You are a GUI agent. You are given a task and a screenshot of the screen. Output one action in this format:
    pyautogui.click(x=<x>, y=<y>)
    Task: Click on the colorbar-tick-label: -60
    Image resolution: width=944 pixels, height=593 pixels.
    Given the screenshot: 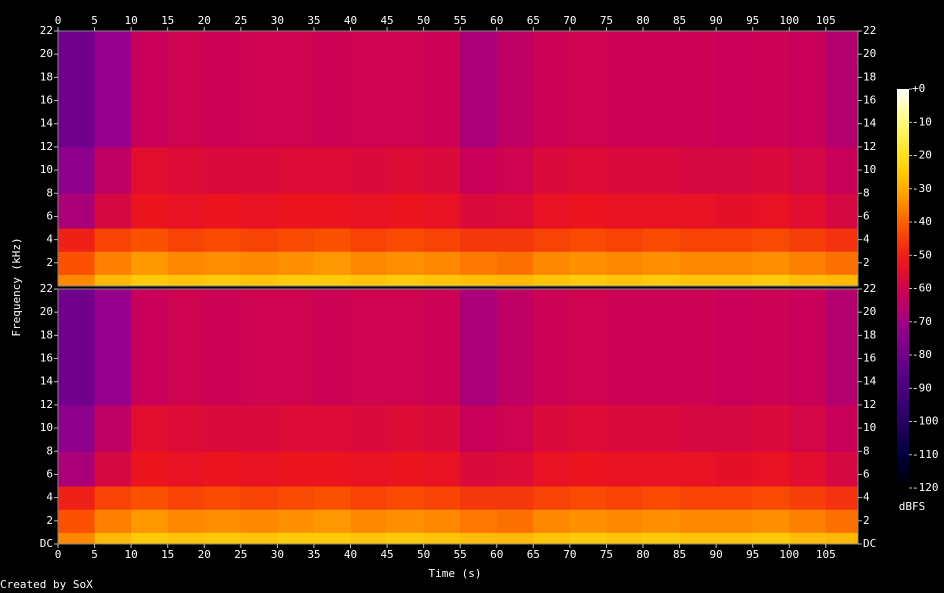 What is the action you would take?
    pyautogui.click(x=922, y=288)
    